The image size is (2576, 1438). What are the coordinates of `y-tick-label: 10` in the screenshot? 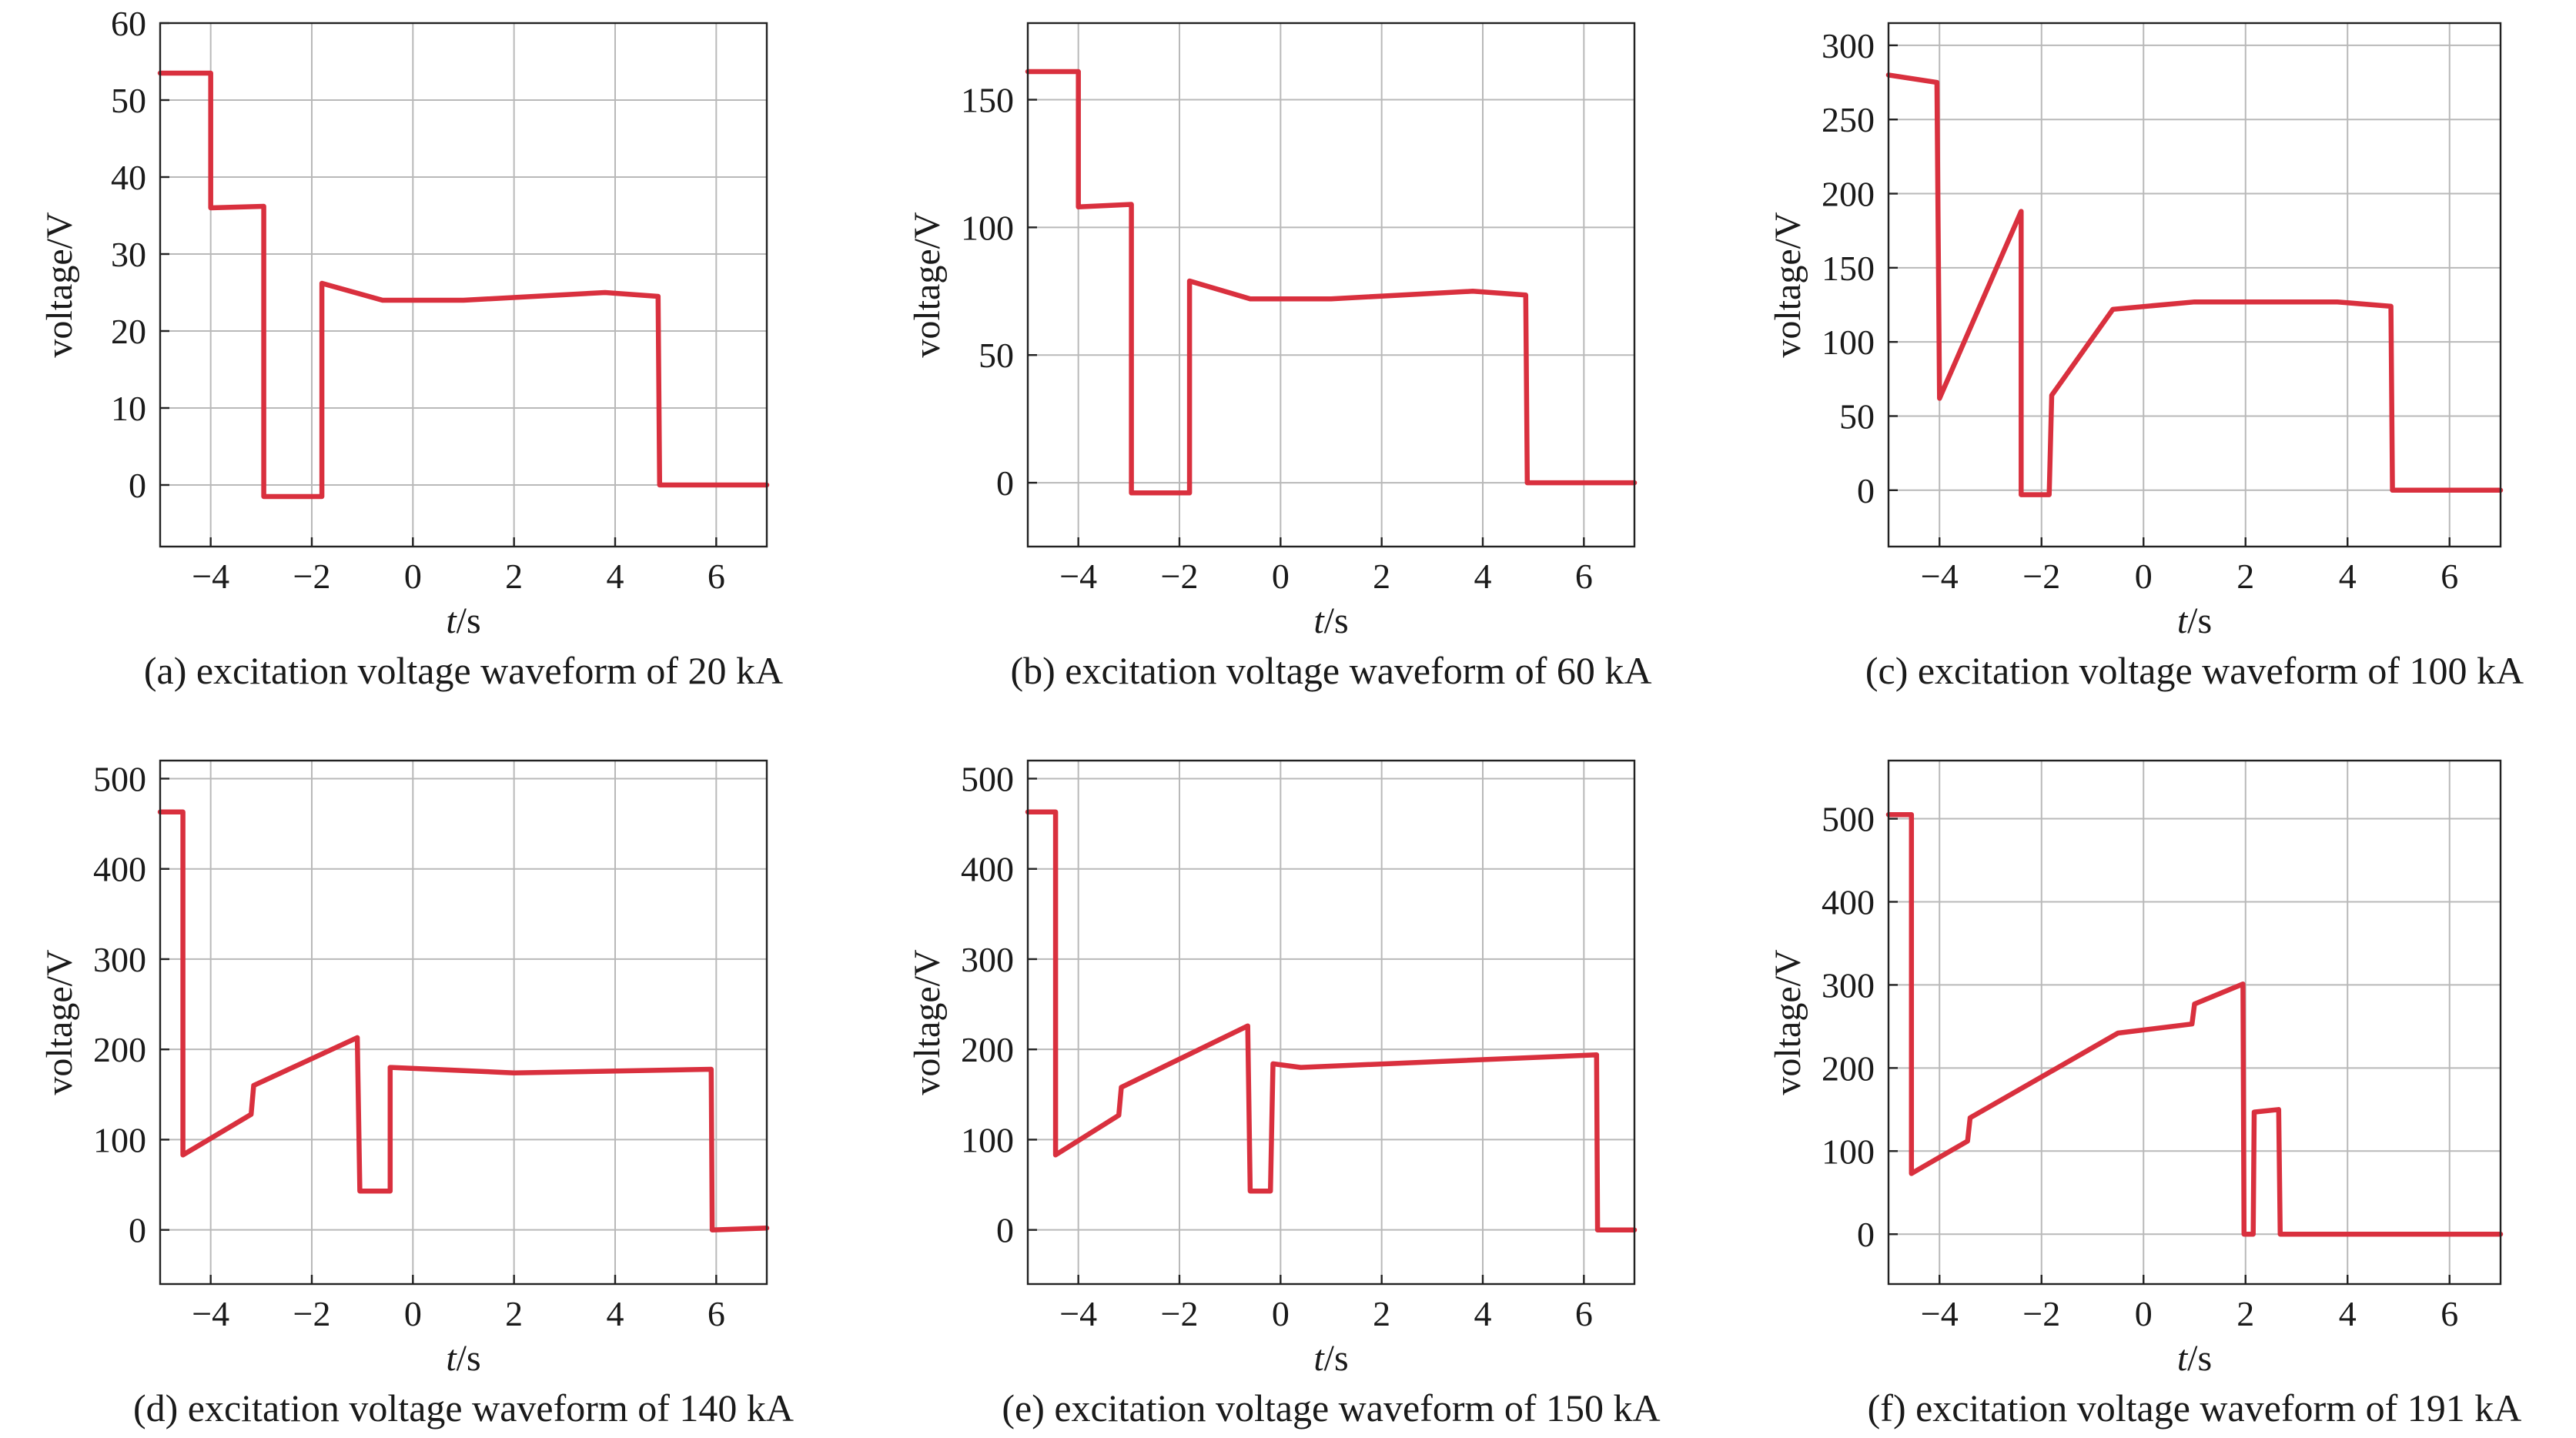 It's located at (128, 409).